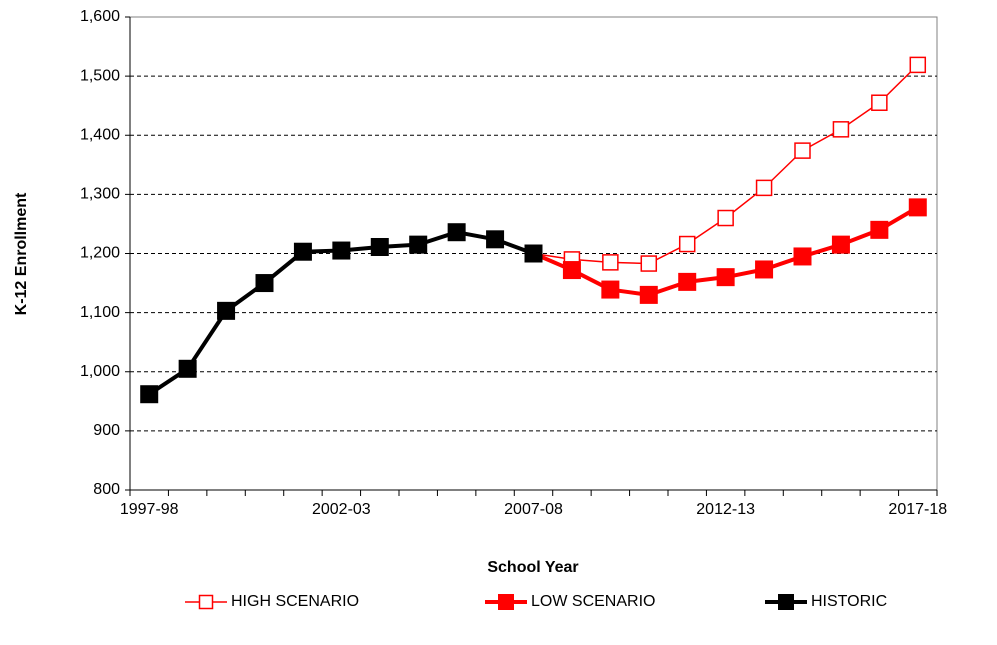 The image size is (997, 645). Describe the element at coordinates (533, 509) in the screenshot. I see `x-tick-label: 2007-08` at that location.